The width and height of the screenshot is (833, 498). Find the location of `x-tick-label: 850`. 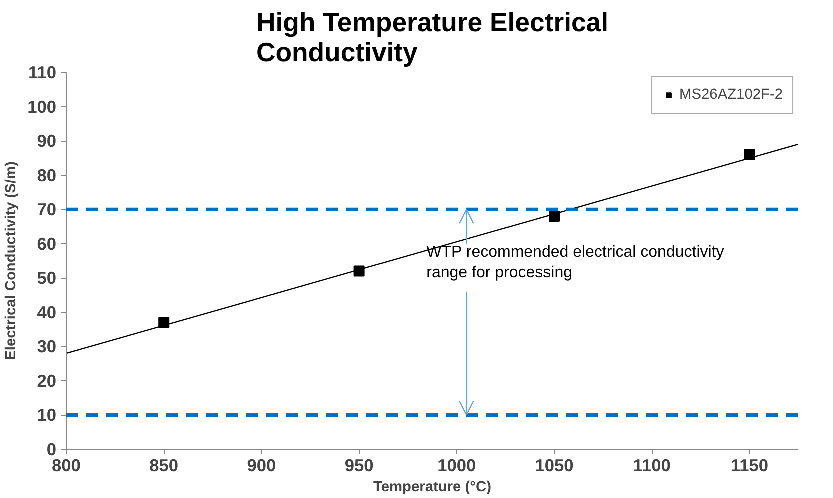

x-tick-label: 850 is located at coordinates (164, 466).